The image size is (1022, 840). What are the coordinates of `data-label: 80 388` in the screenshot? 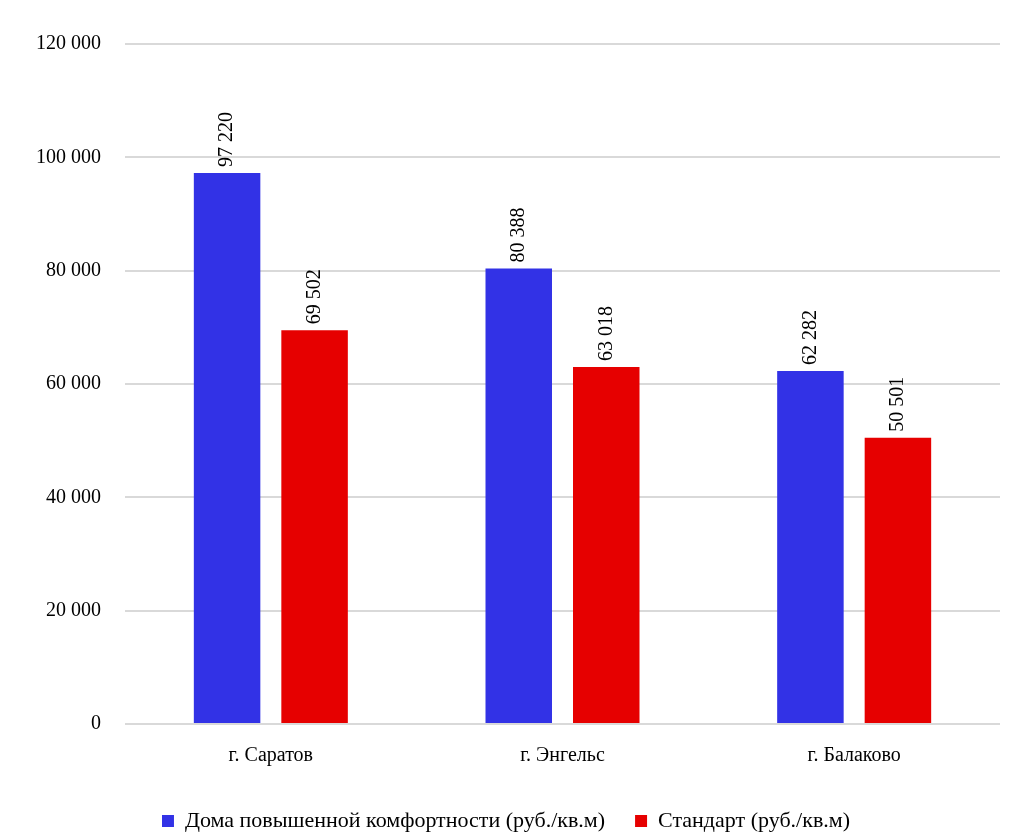 It's located at (517, 235).